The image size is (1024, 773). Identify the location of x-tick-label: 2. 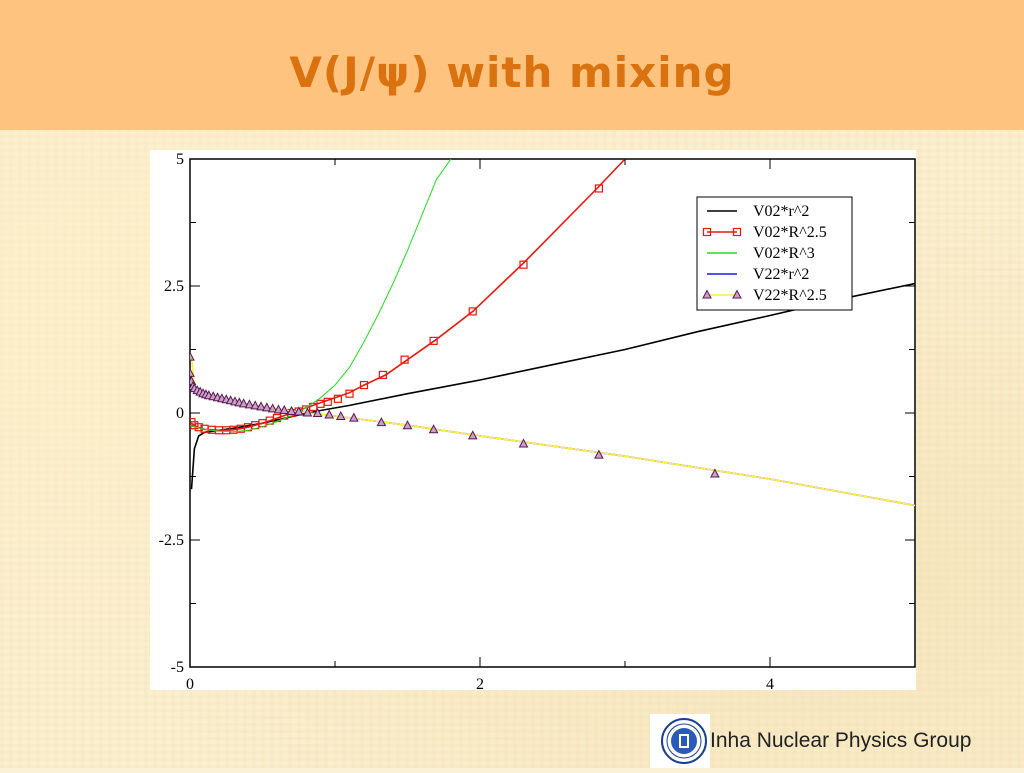
(480, 683).